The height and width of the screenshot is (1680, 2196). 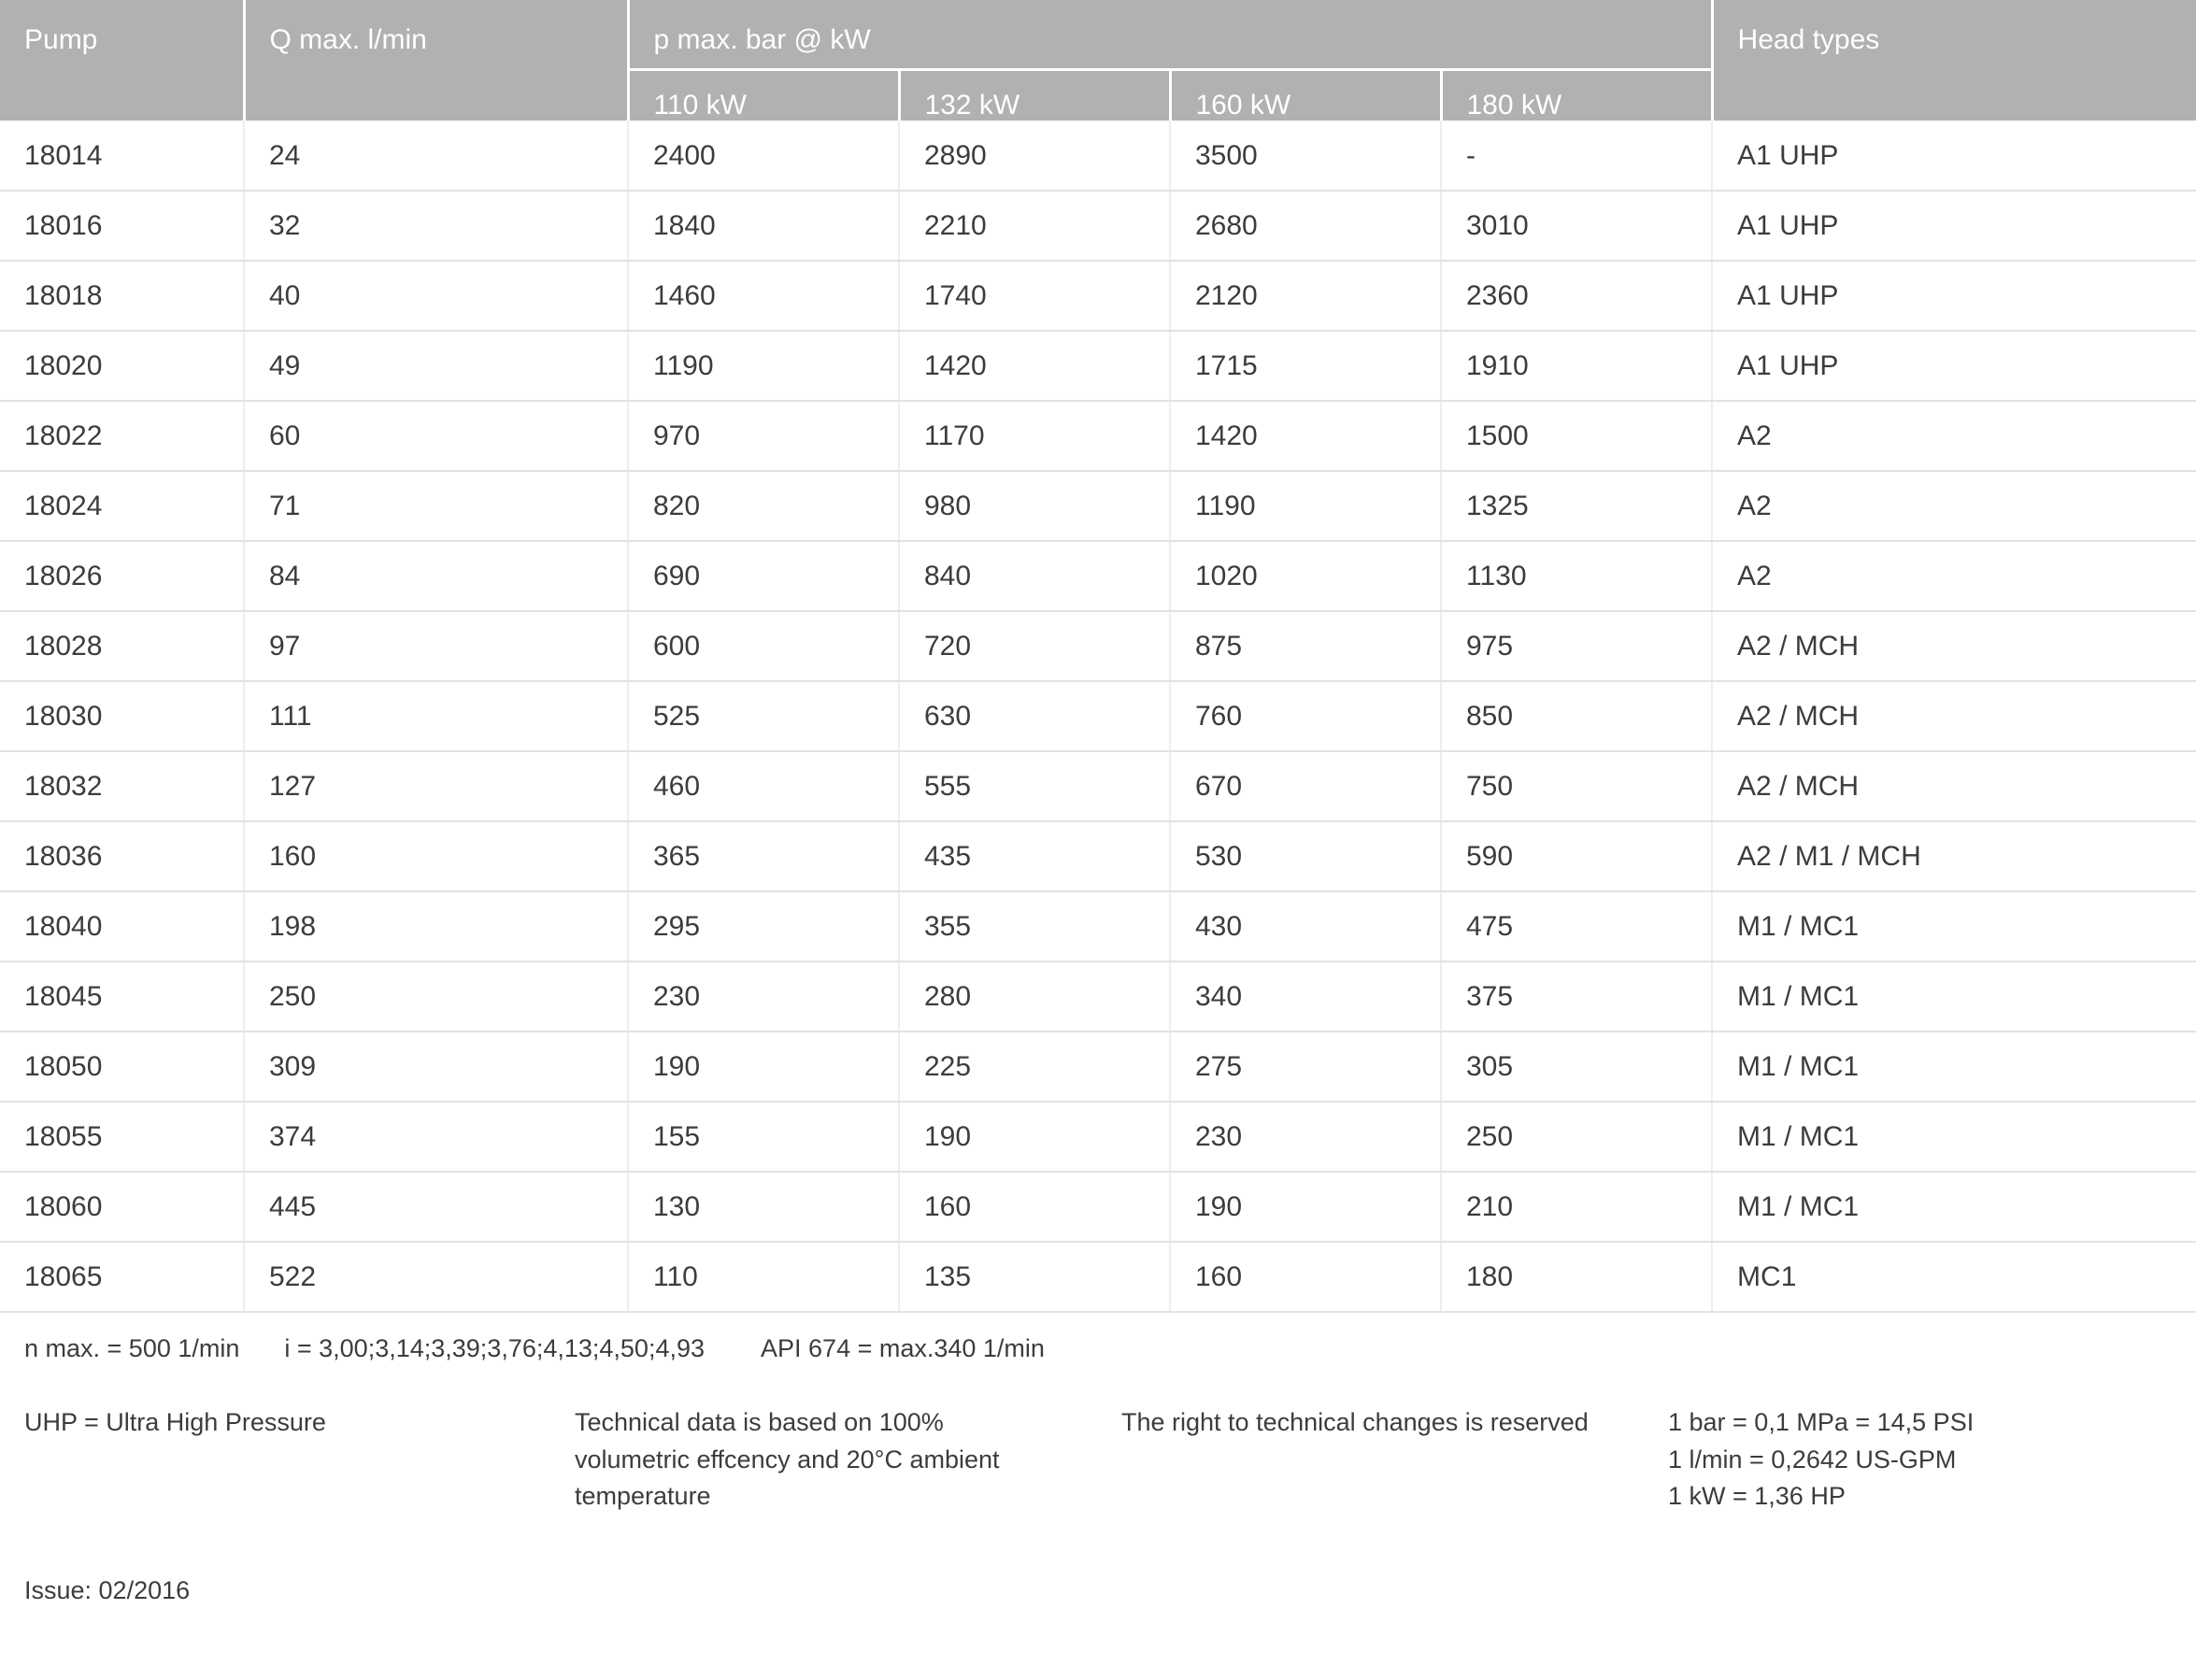 What do you see at coordinates (763, 226) in the screenshot?
I see `cell-p-110kw: 1840` at bounding box center [763, 226].